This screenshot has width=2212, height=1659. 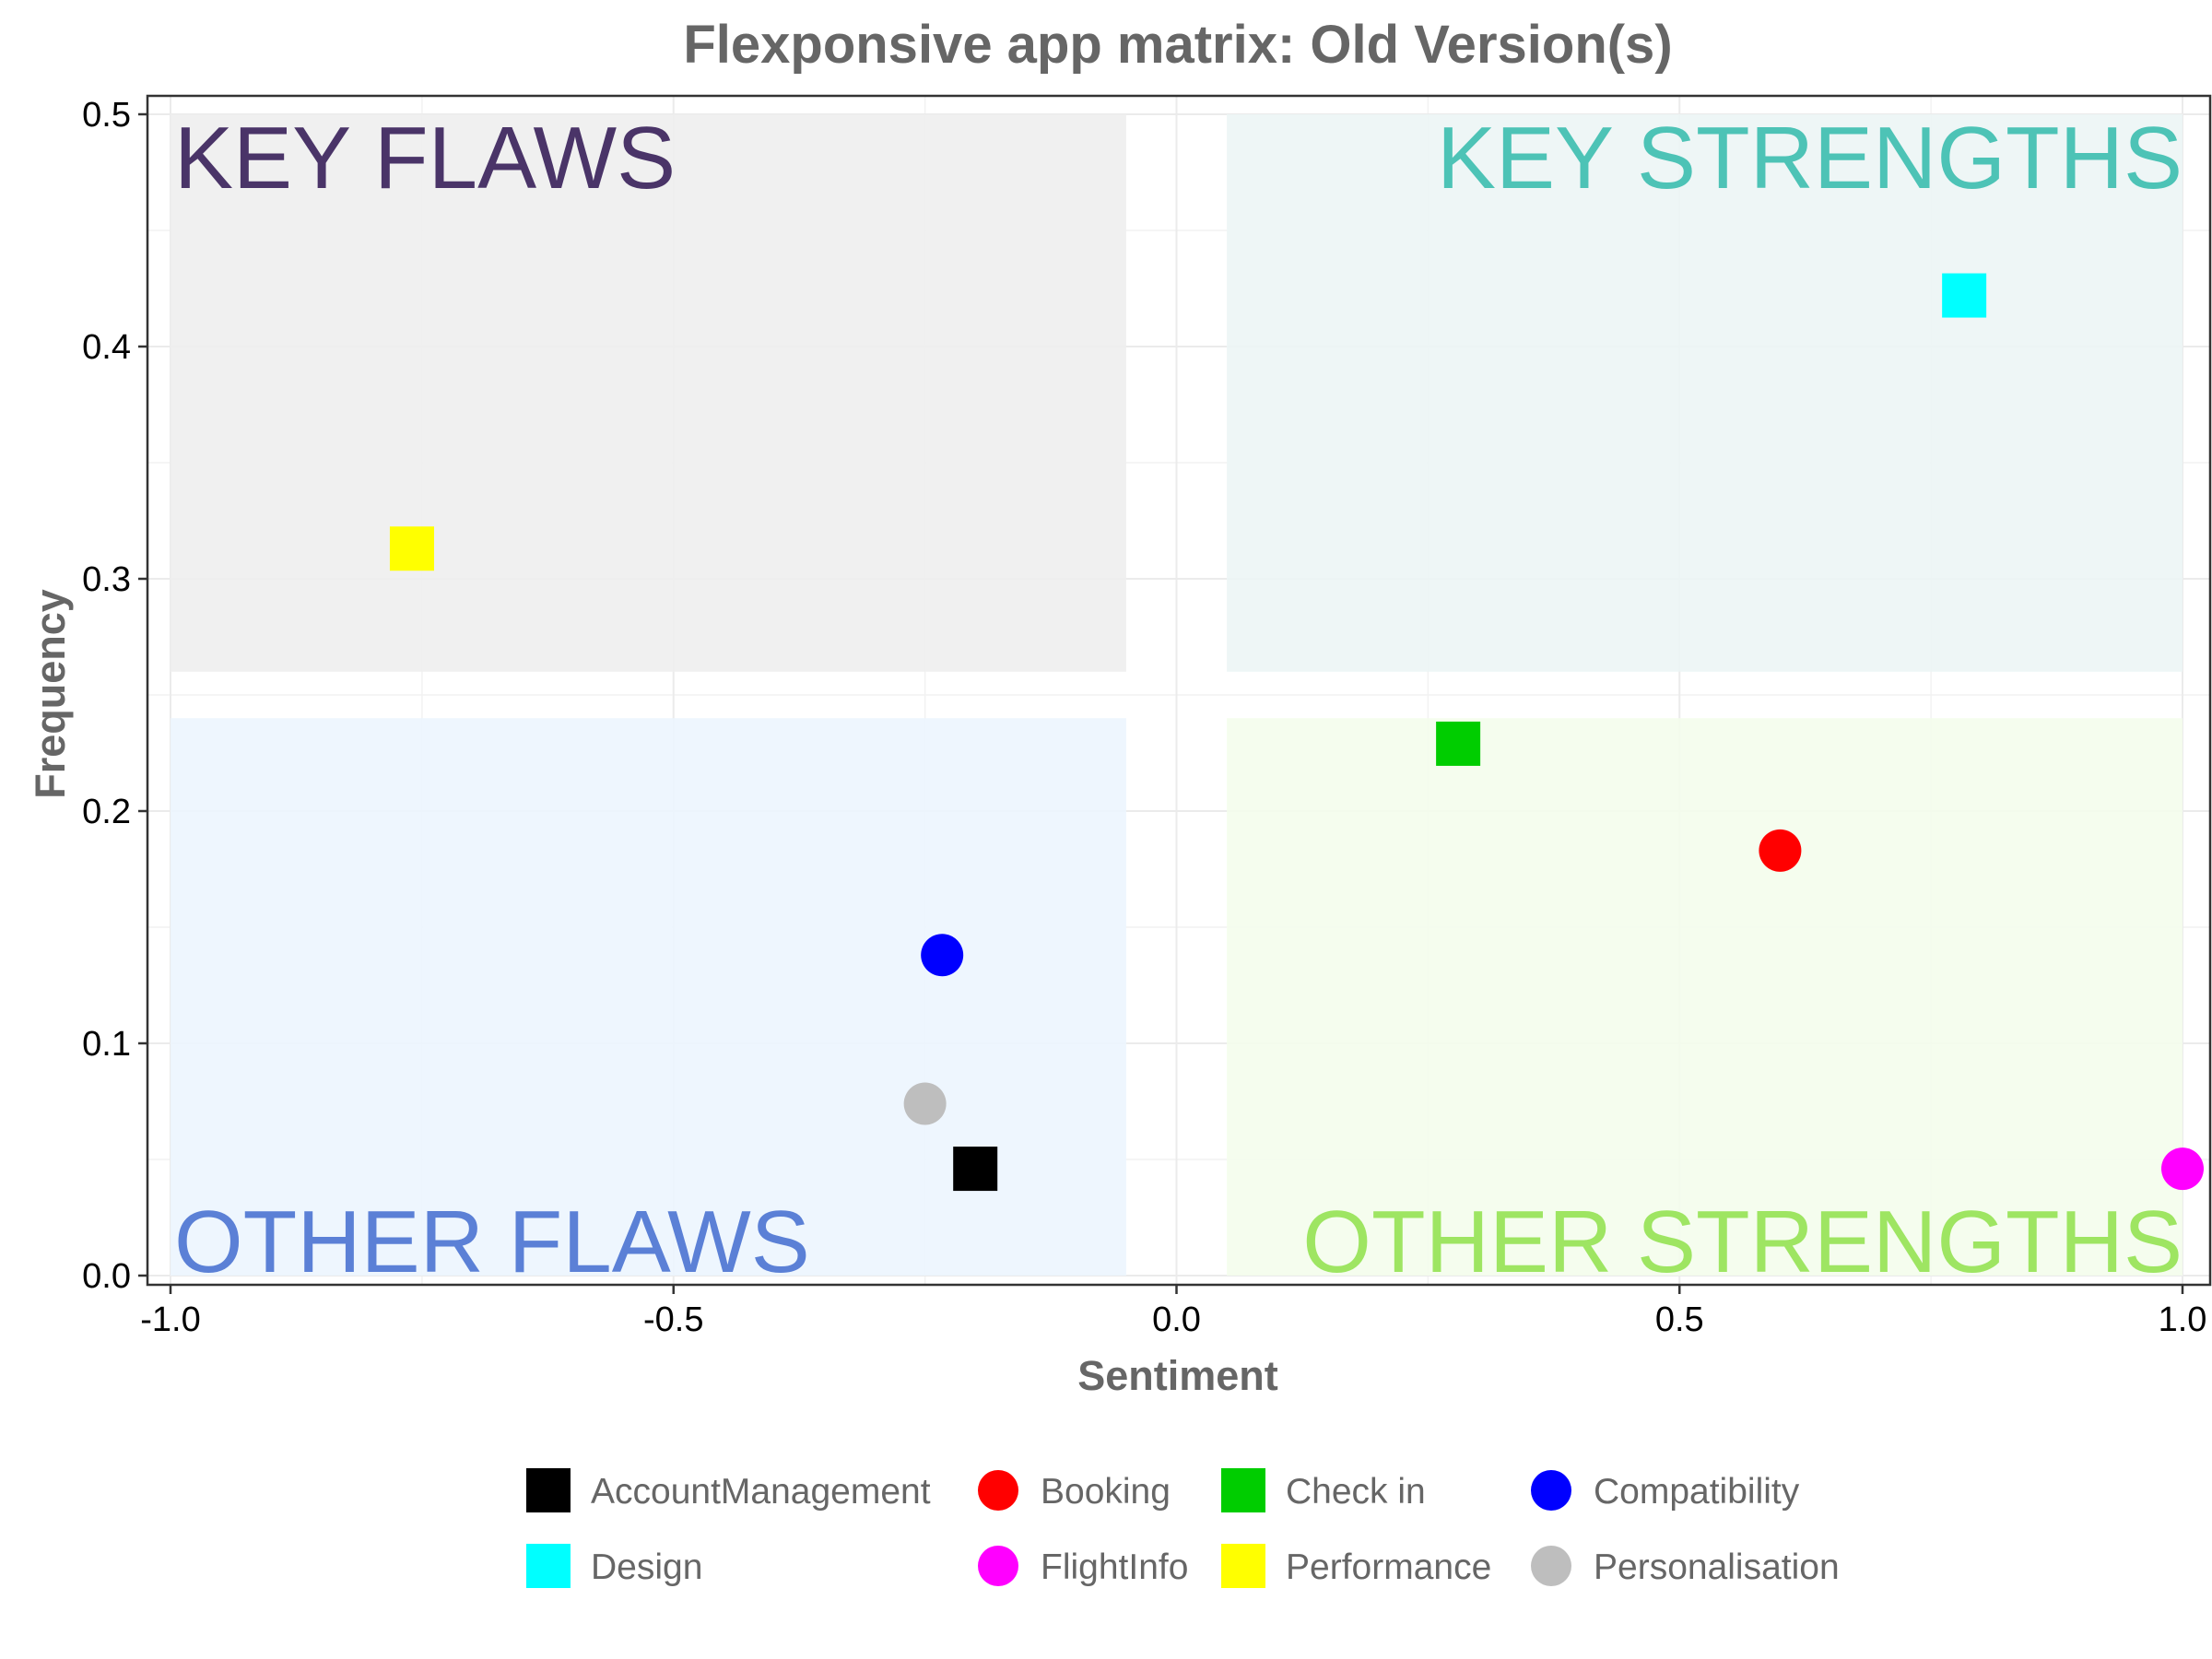 I want to click on quadrant-label-key-strengths: KEY STRENGTHS, so click(x=1810, y=158).